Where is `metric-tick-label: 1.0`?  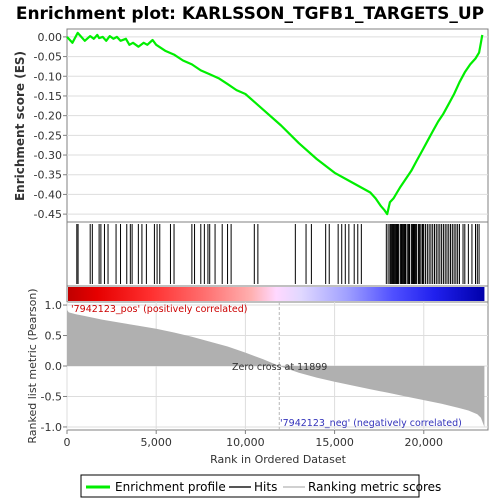 metric-tick-label: 1.0 is located at coordinates (54, 305).